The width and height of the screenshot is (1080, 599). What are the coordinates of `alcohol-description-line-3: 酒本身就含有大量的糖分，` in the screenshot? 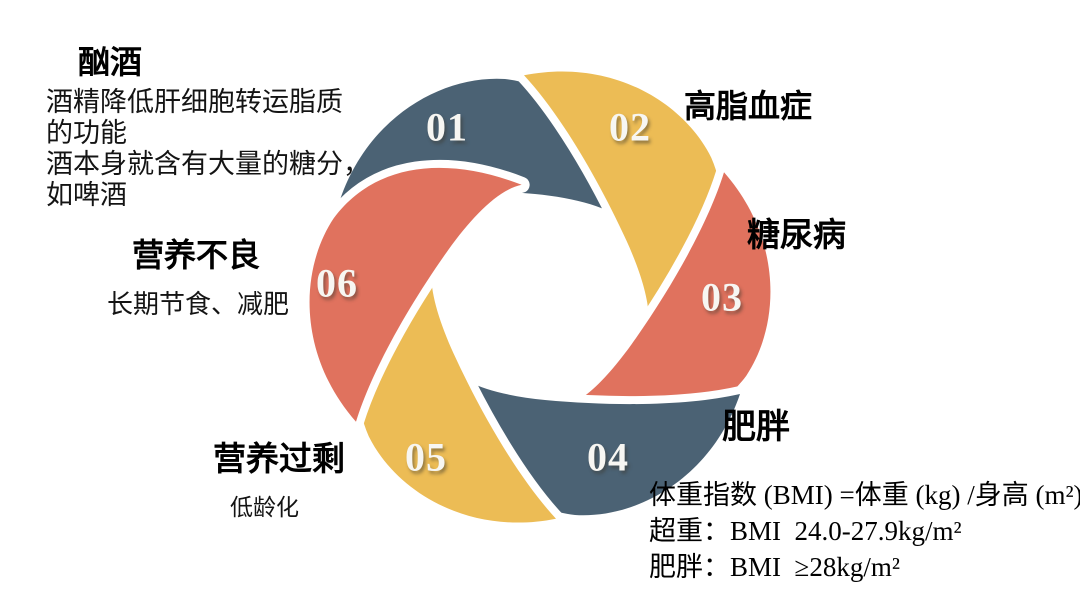 It's located at (208, 164).